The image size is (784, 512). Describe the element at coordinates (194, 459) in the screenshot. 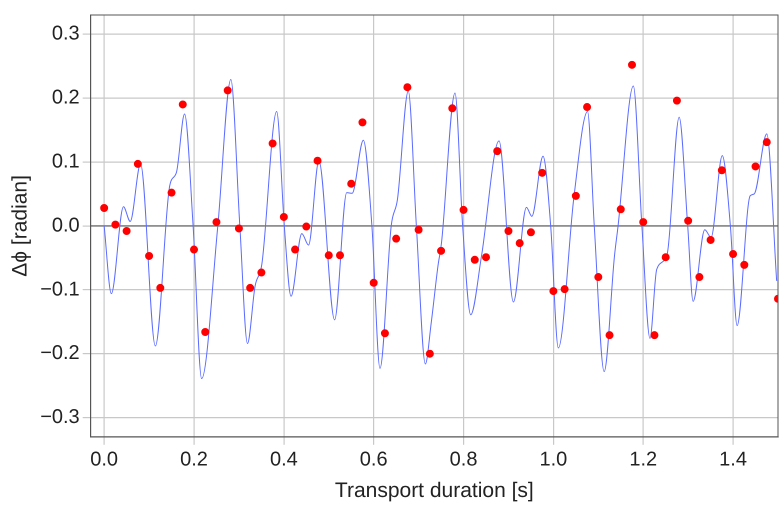

I see `x-tick-label: 0.2` at that location.